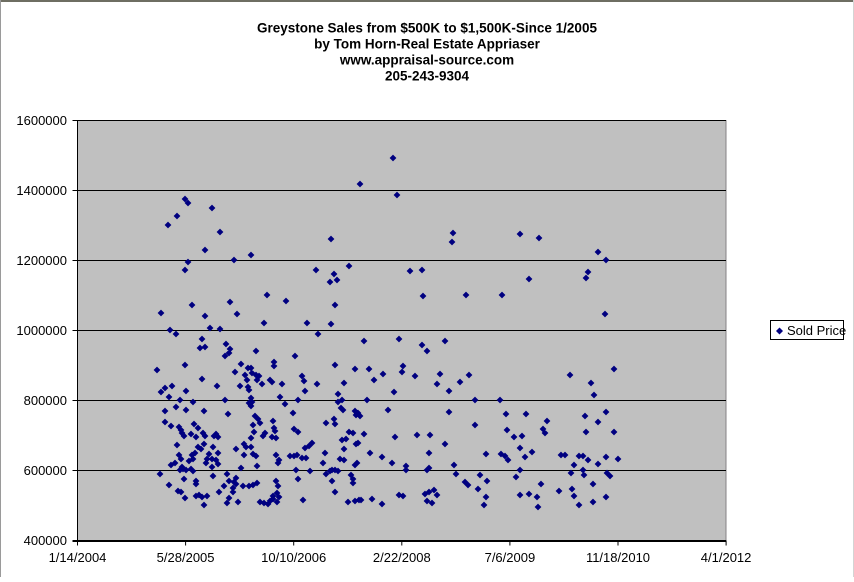 The height and width of the screenshot is (582, 854). What do you see at coordinates (426, 60) in the screenshot?
I see `svg-text: www.appraisal-source.com` at bounding box center [426, 60].